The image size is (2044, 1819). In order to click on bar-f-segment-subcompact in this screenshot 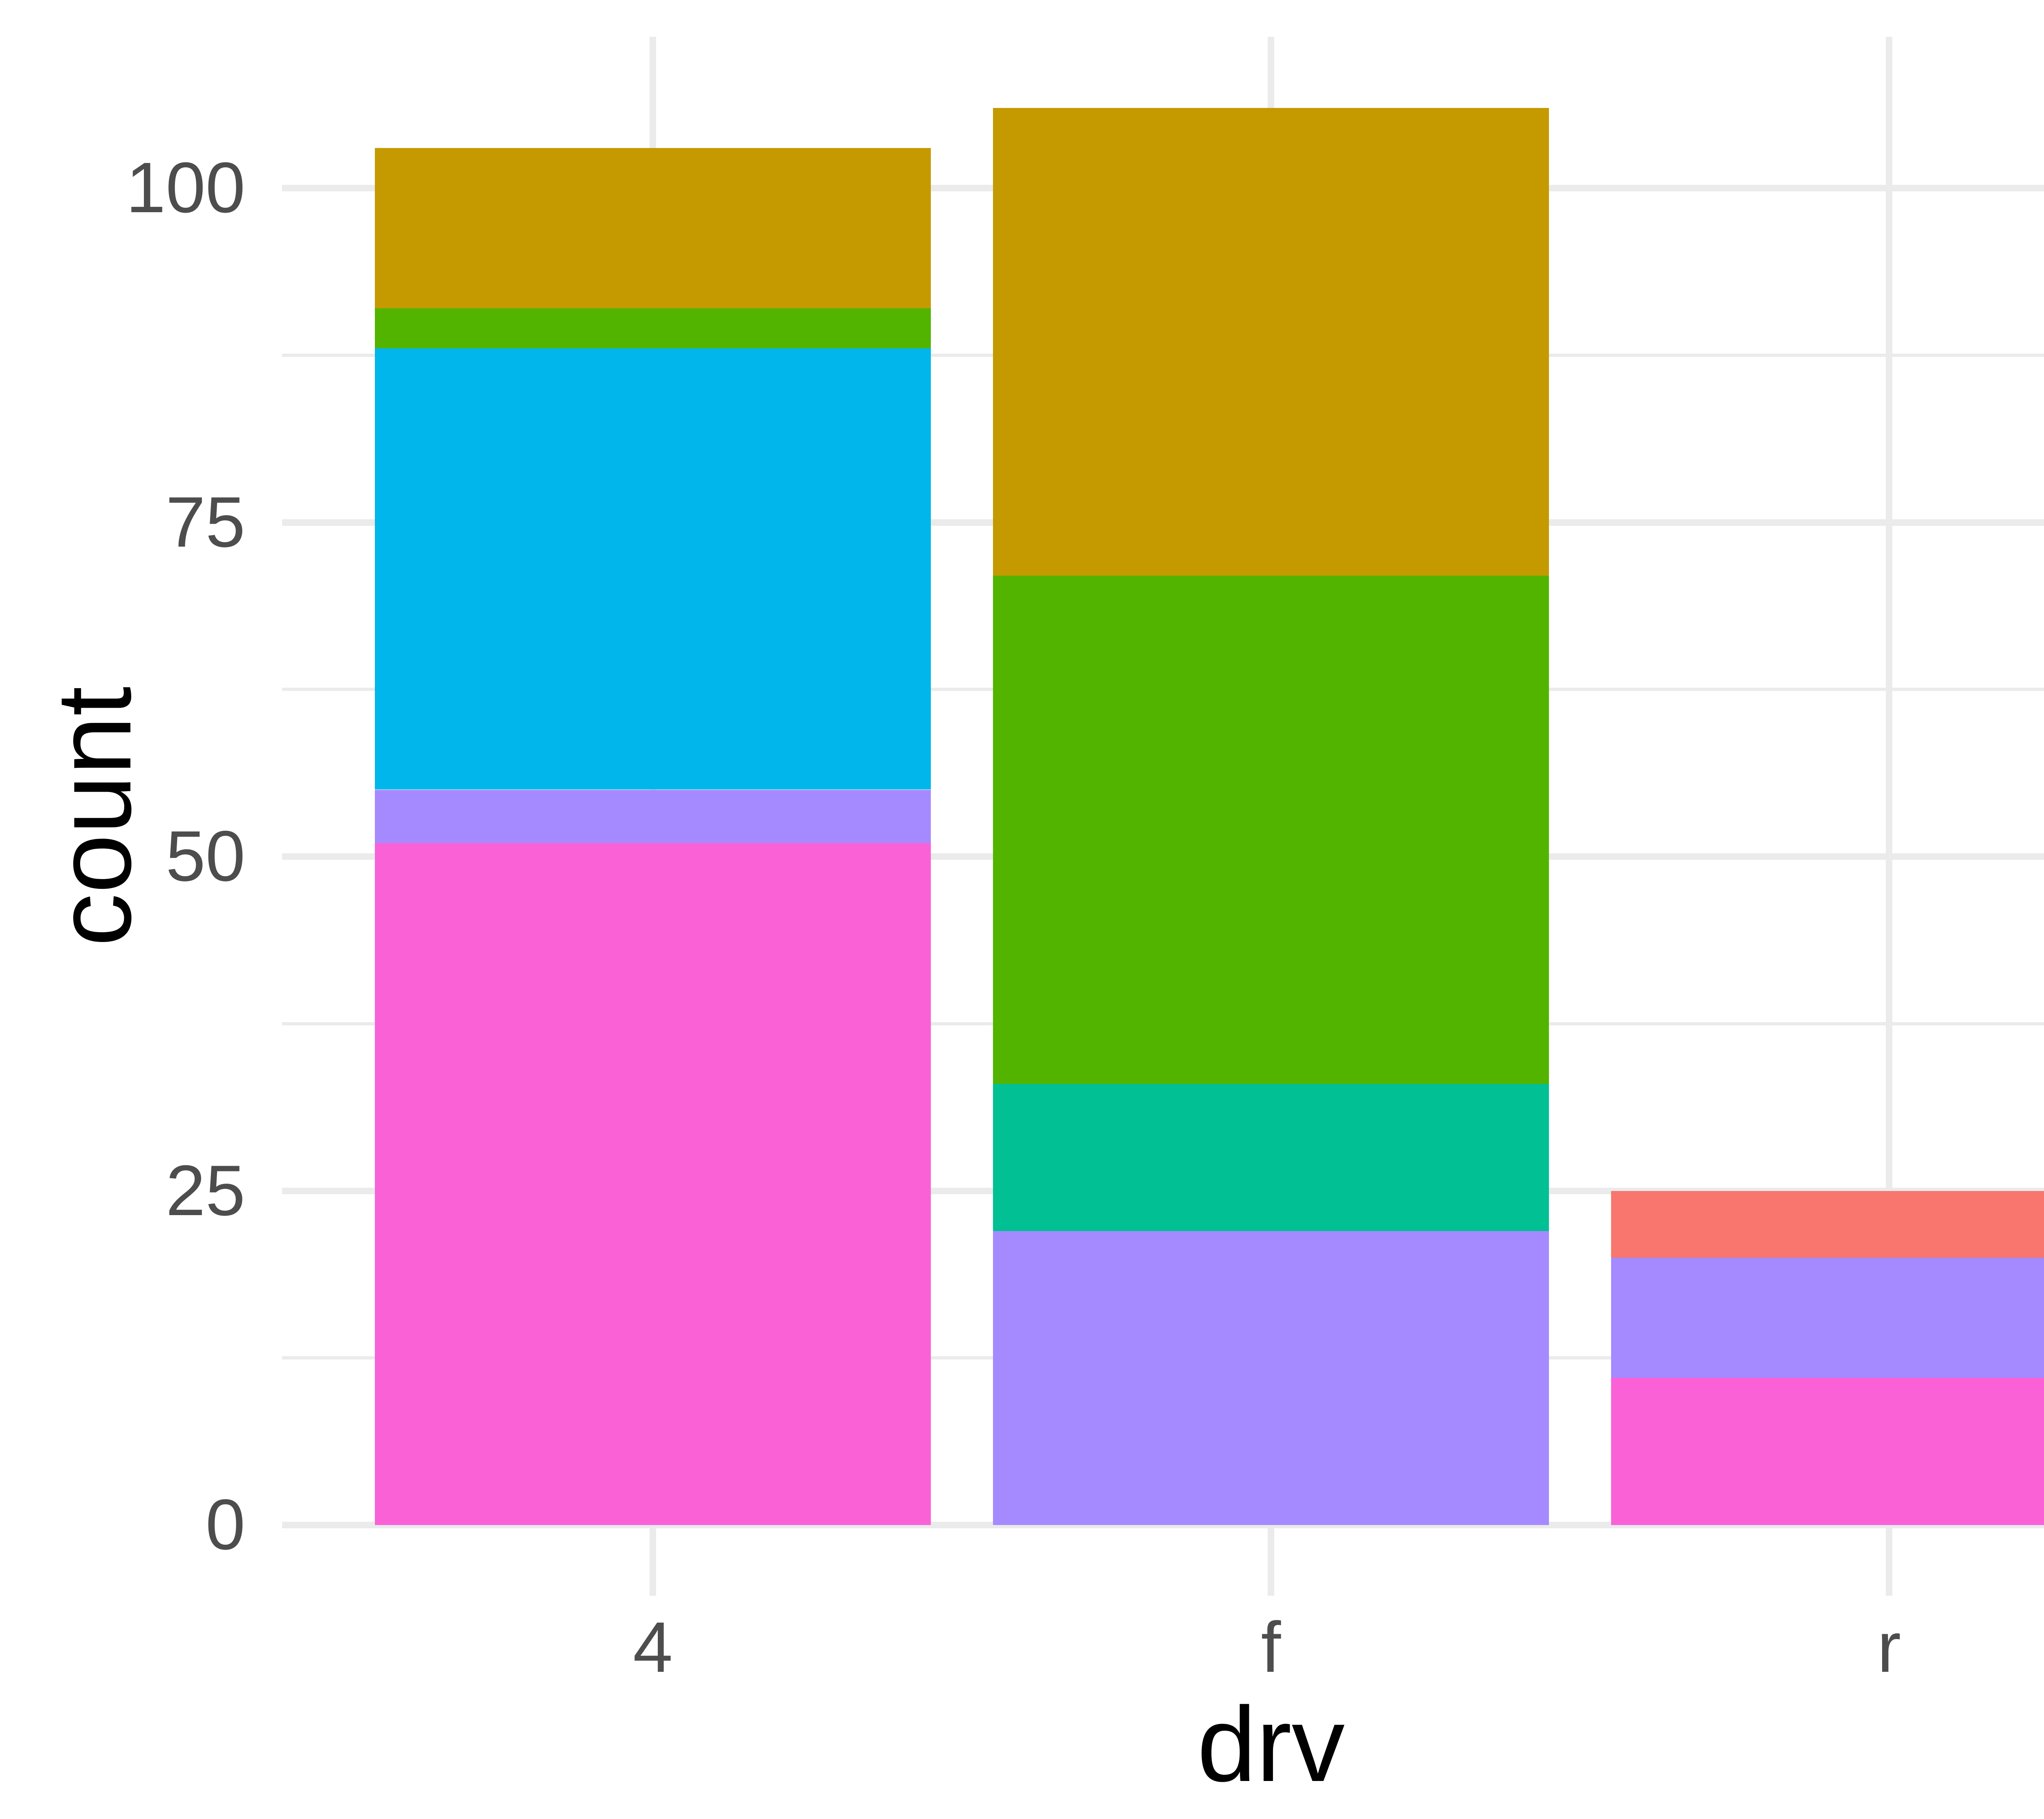, I will do `click(1271, 1378)`.